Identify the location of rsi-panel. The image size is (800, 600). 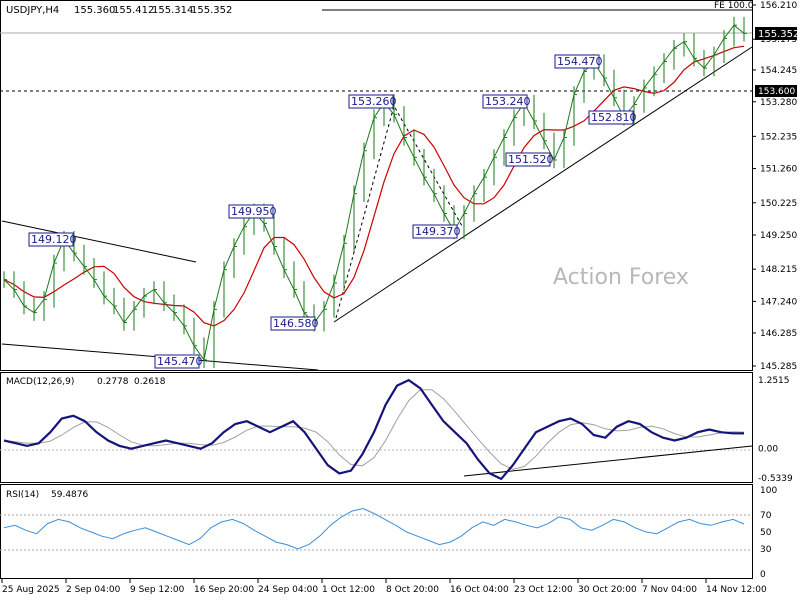
(376, 531).